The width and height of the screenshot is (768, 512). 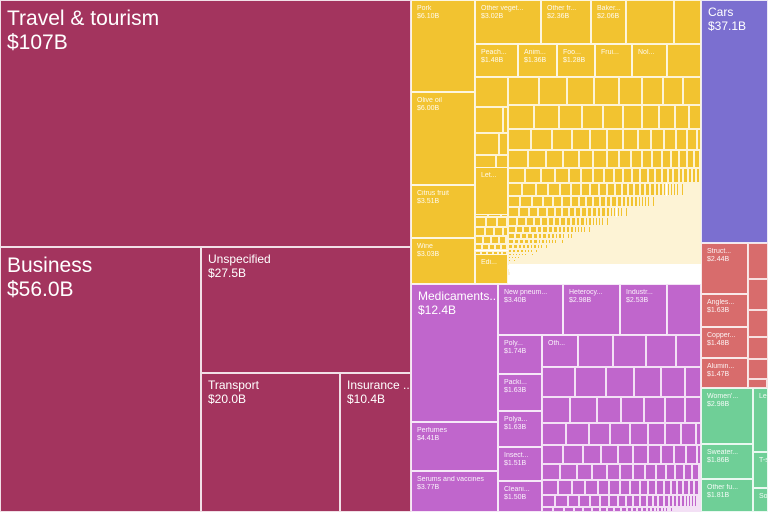 What do you see at coordinates (443, 138) in the screenshot?
I see `treemap-tile: Olive oil $6.00B` at bounding box center [443, 138].